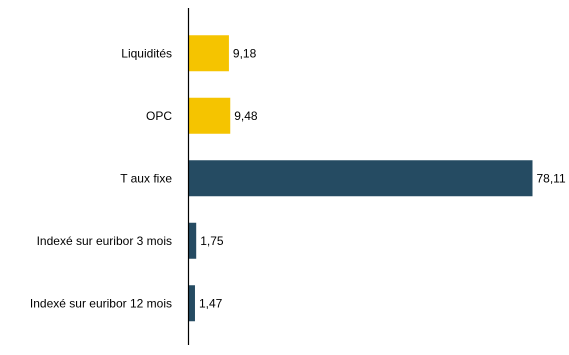 The height and width of the screenshot is (355, 569). Describe the element at coordinates (211, 303) in the screenshot. I see `value-label-4: 1,47` at that location.